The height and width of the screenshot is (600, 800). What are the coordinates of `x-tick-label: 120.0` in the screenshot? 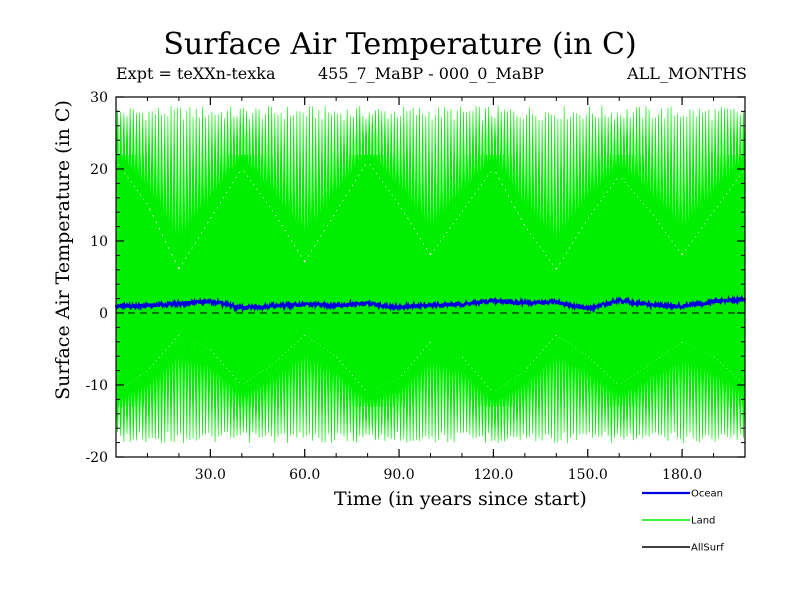 It's located at (493, 475).